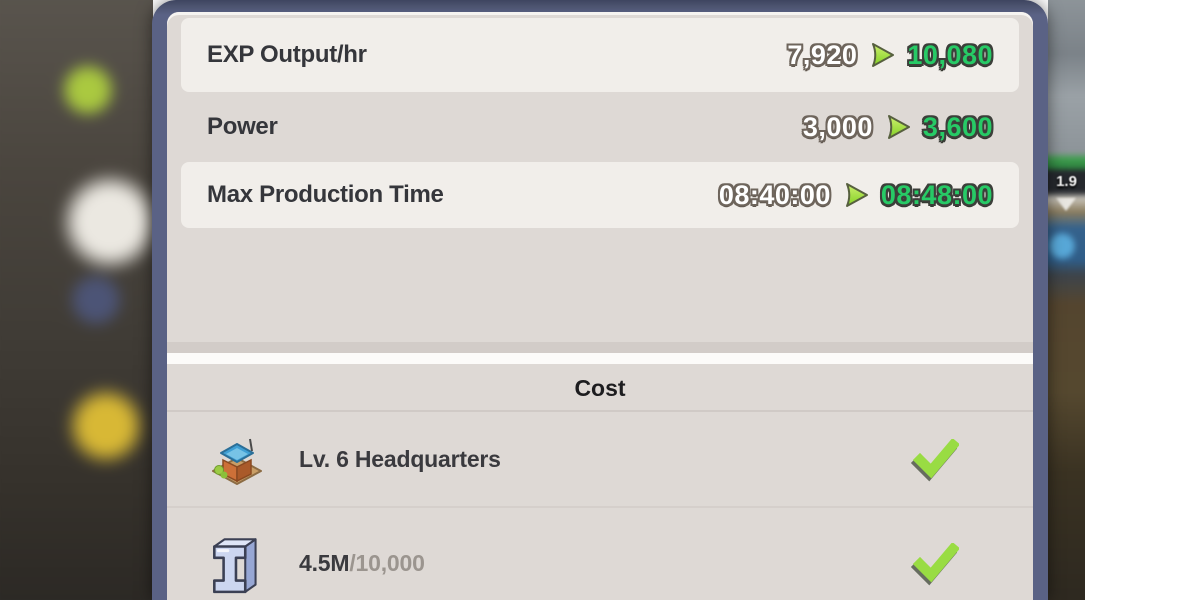 The width and height of the screenshot is (1200, 600). Describe the element at coordinates (600, 554) in the screenshot. I see `cost-row-iron: 4.5M/10,000` at that location.